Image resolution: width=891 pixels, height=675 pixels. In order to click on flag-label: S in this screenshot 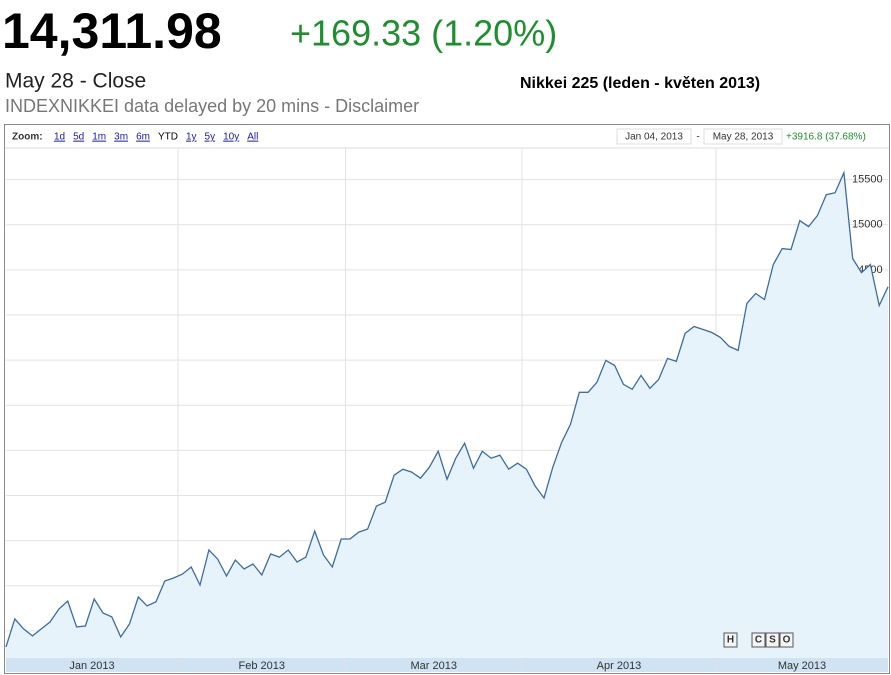, I will do `click(772, 640)`.